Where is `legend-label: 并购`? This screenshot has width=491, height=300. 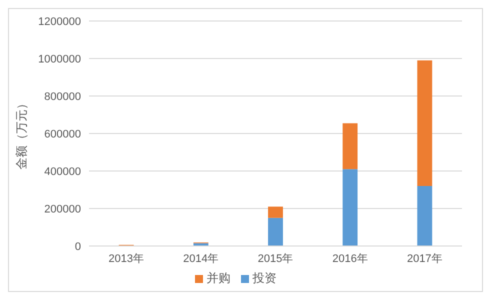 legend-label: 并购 is located at coordinates (218, 278).